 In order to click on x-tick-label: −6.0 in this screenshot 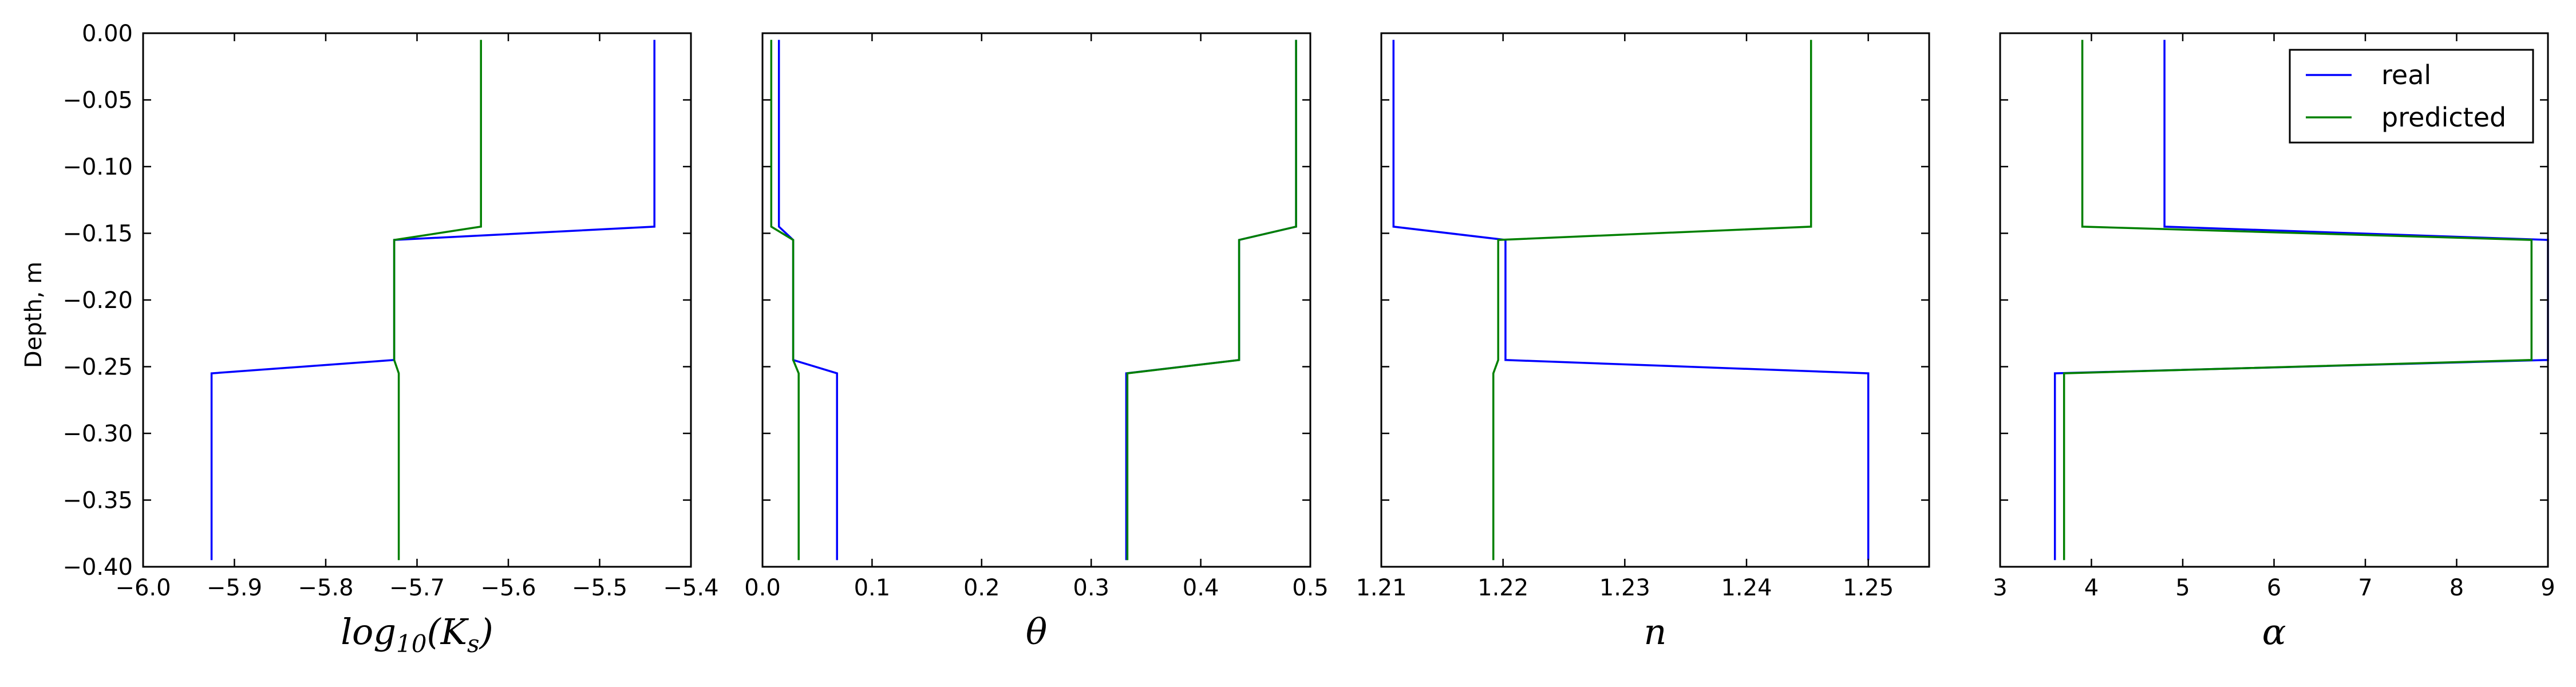, I will do `click(143, 588)`.